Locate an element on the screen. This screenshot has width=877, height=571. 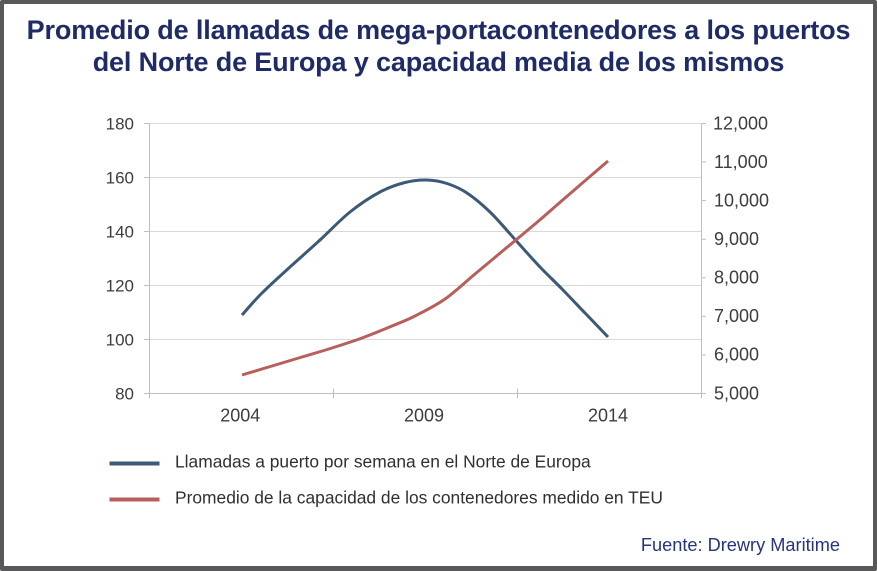
svg-text: 120 is located at coordinates (120, 286).